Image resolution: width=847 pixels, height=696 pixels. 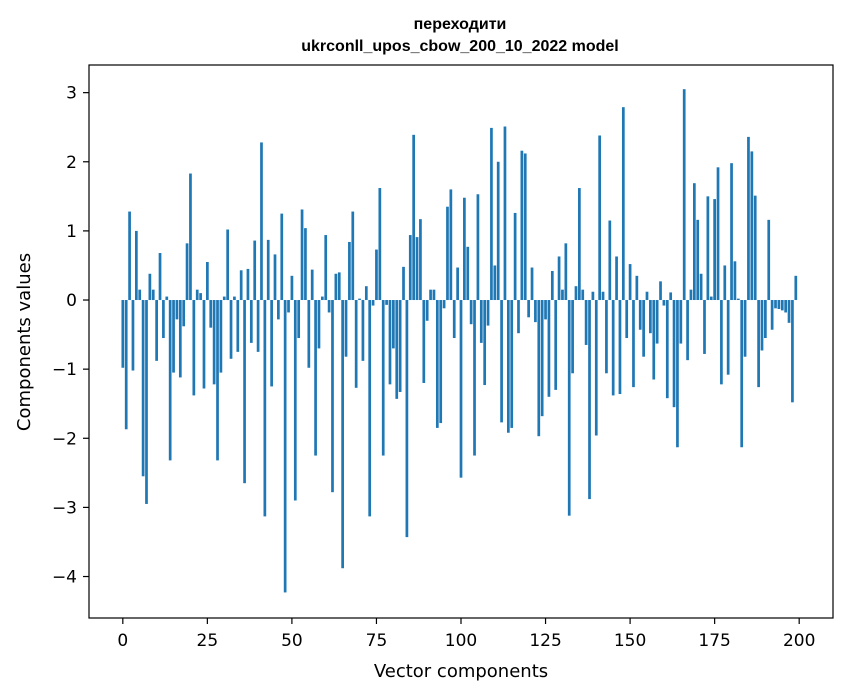 What do you see at coordinates (122, 641) in the screenshot?
I see `x-tick-label-0: 0` at bounding box center [122, 641].